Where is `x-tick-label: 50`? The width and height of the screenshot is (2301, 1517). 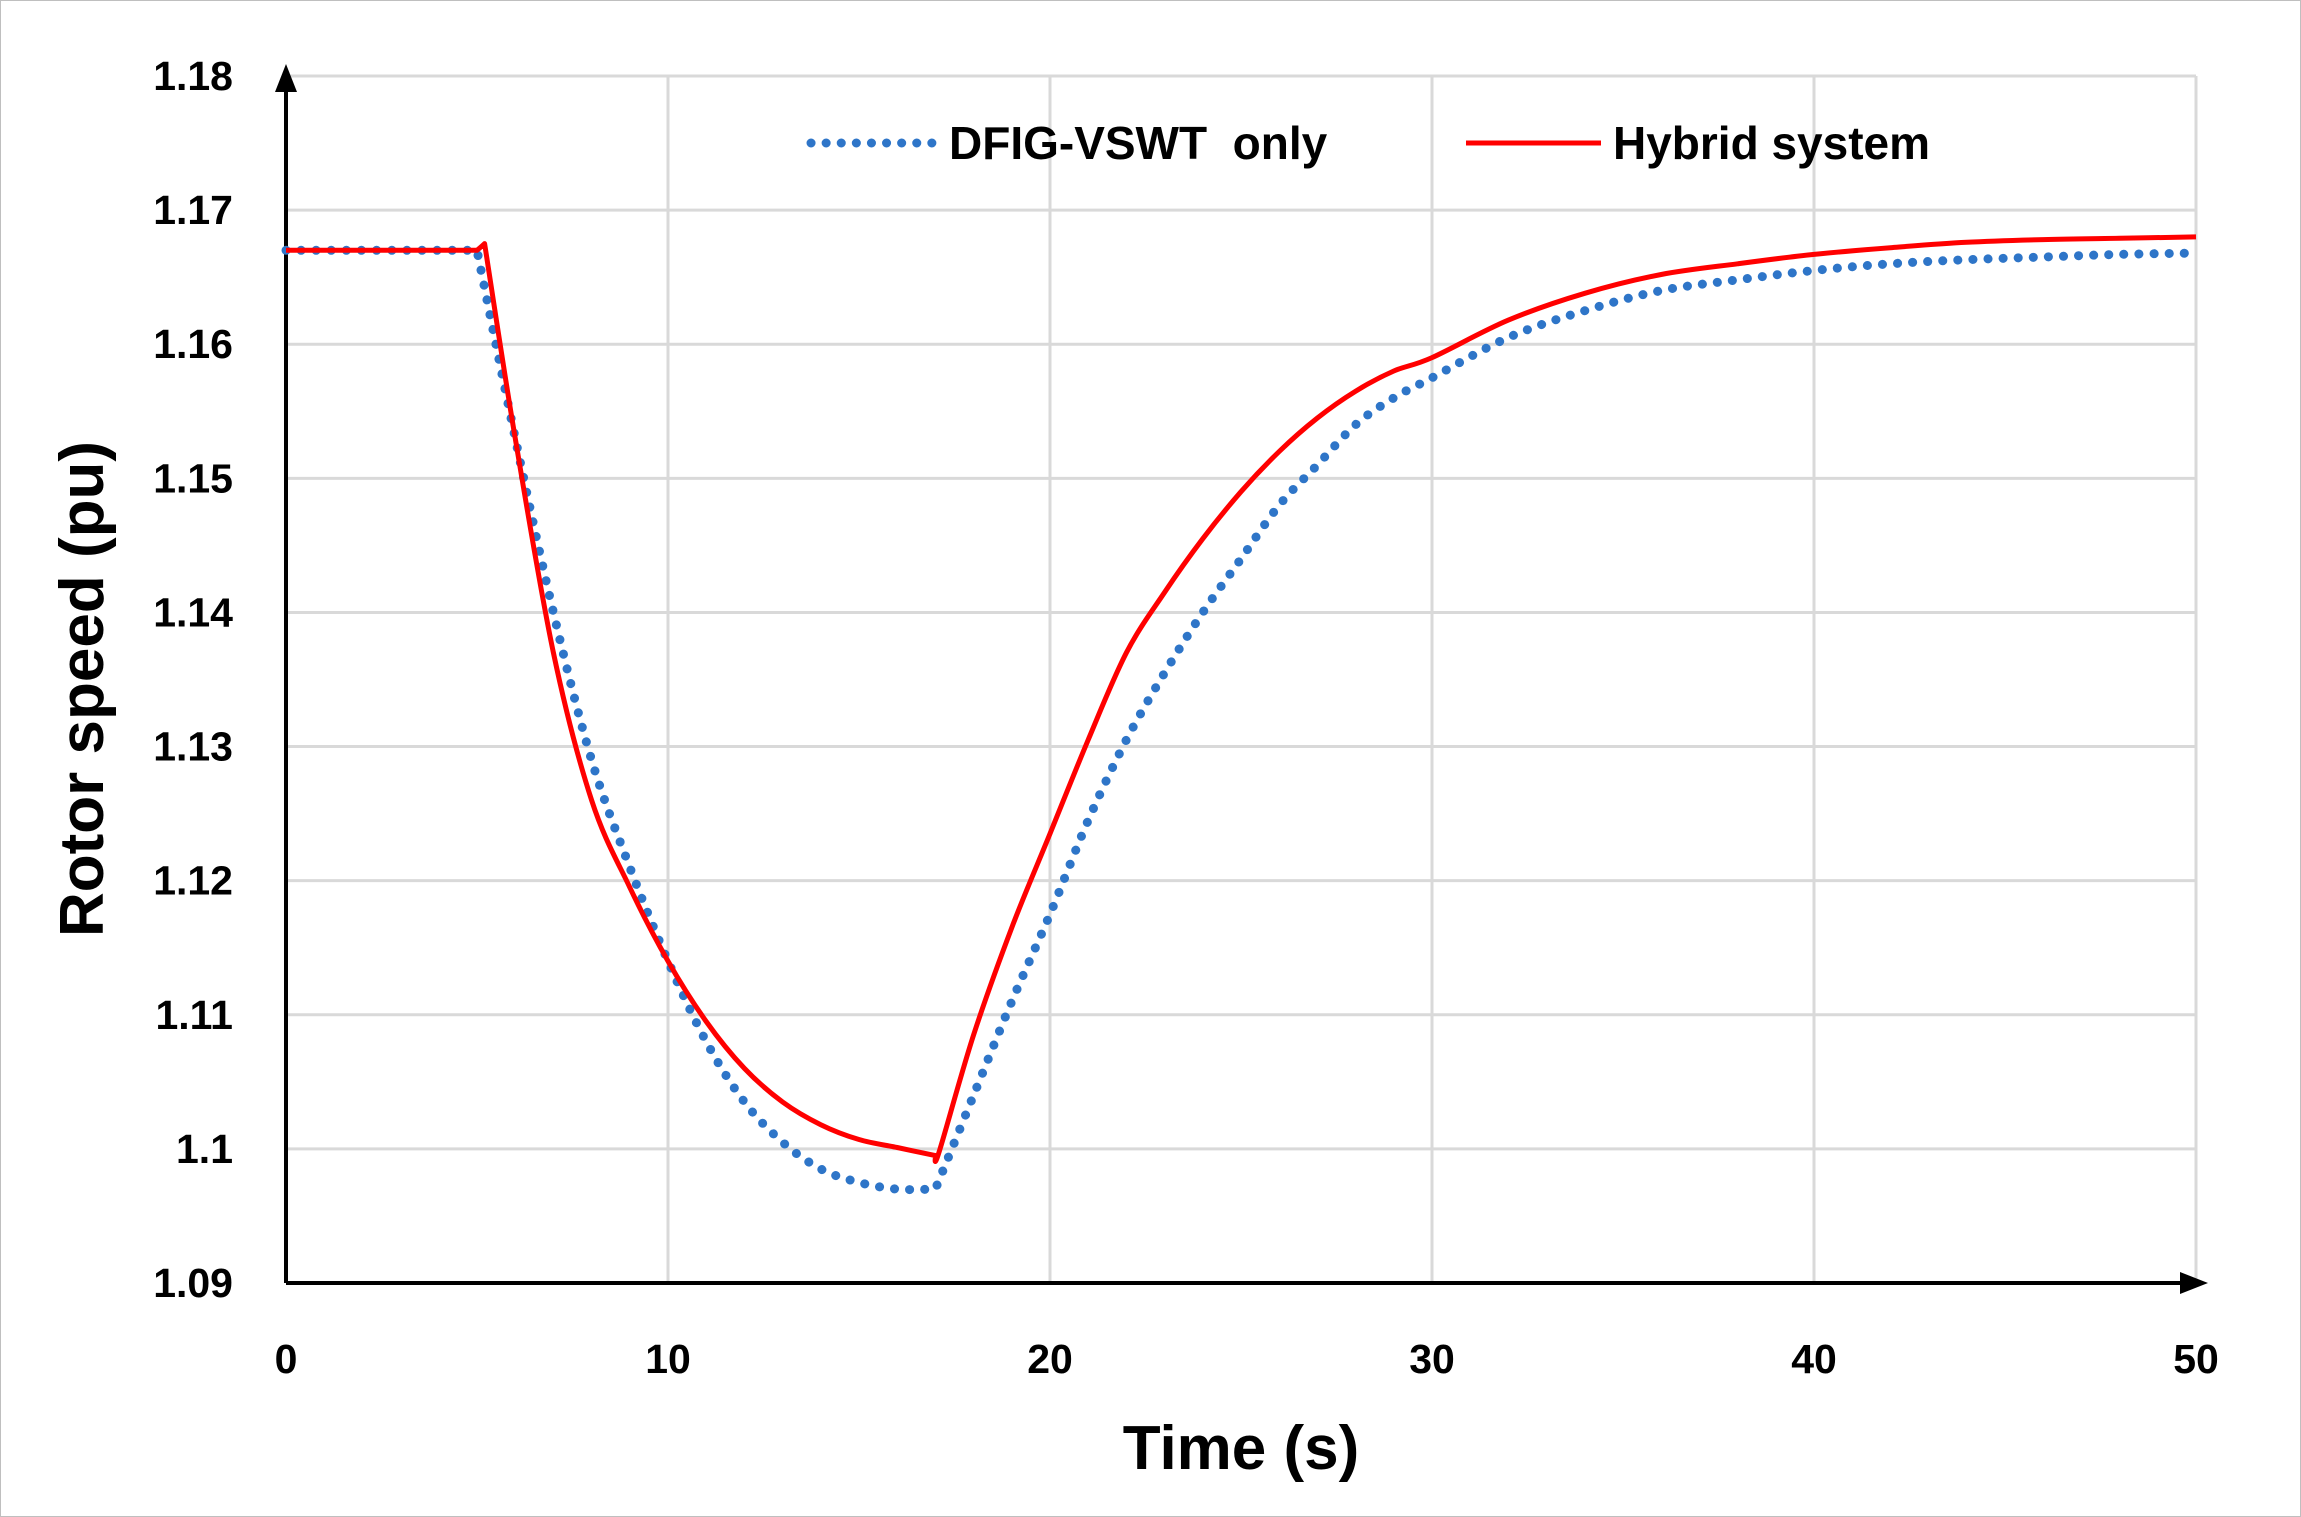 x-tick-label: 50 is located at coordinates (2196, 1359).